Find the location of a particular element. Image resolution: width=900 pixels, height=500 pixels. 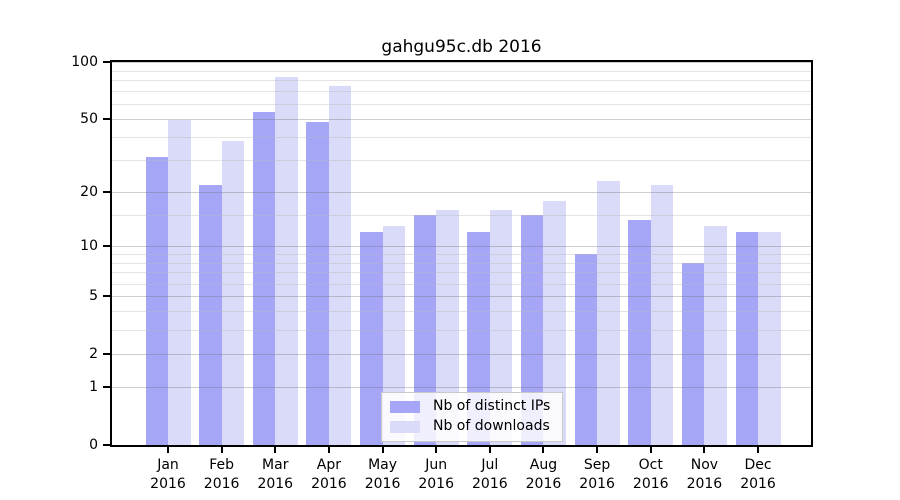

legend-item-distinct-ips: Nb of distinct IPs is located at coordinates (470, 406).